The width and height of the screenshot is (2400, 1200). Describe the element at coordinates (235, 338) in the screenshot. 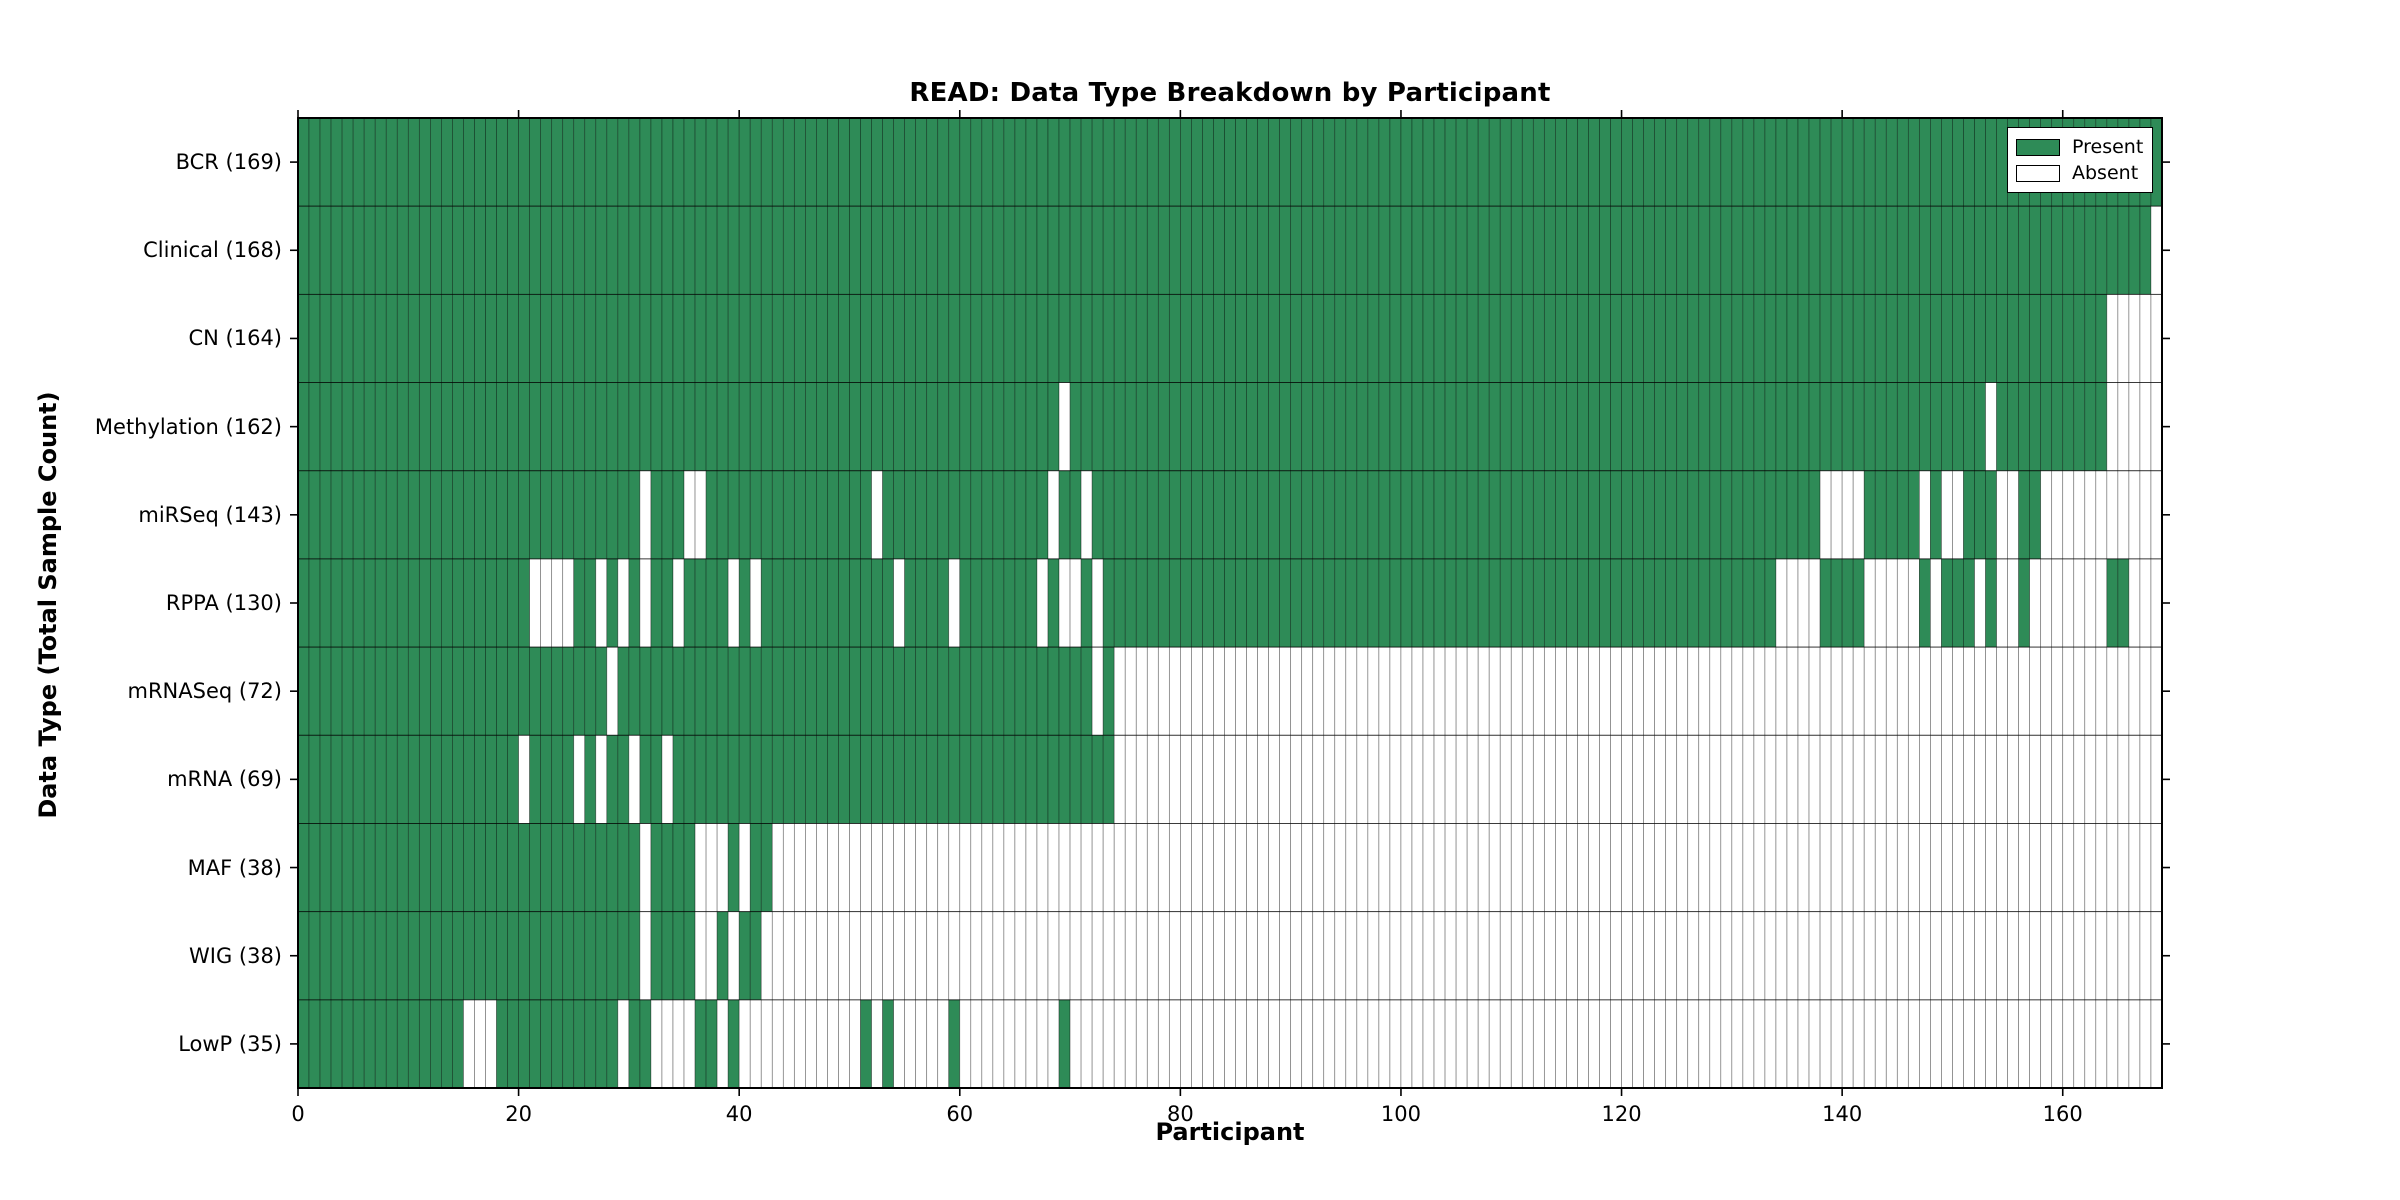

I see `y-tick-label-CN: CN (164)` at that location.